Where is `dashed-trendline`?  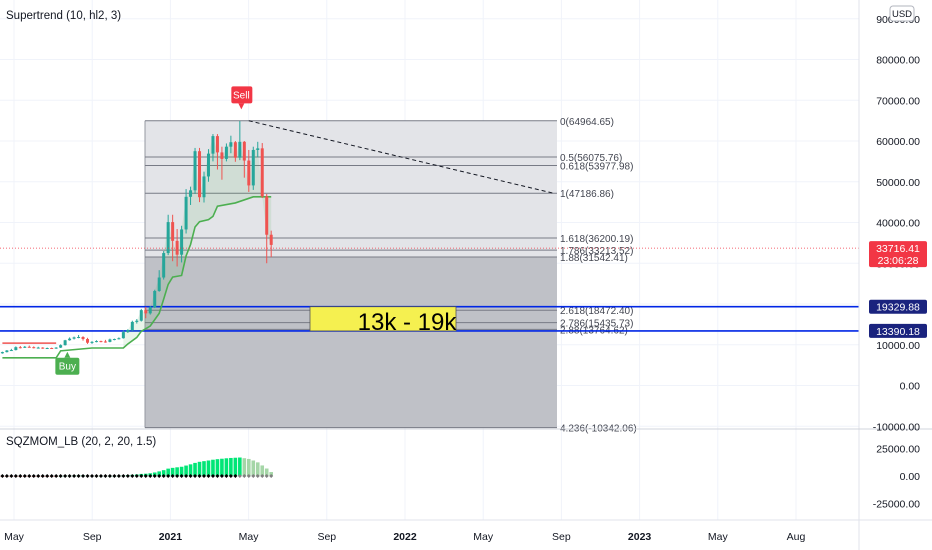
dashed-trendline is located at coordinates (401, 157).